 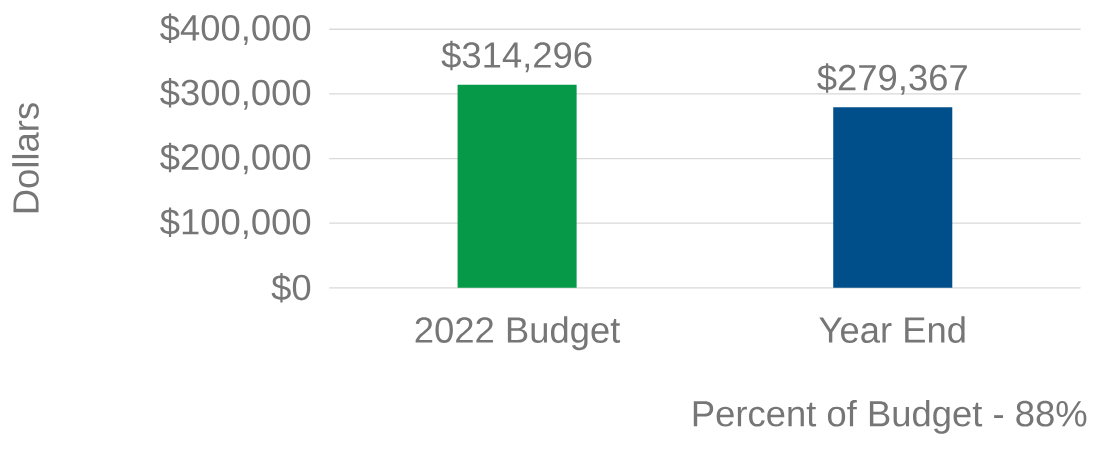 What do you see at coordinates (892, 79) in the screenshot?
I see `data-label: $279,367` at bounding box center [892, 79].